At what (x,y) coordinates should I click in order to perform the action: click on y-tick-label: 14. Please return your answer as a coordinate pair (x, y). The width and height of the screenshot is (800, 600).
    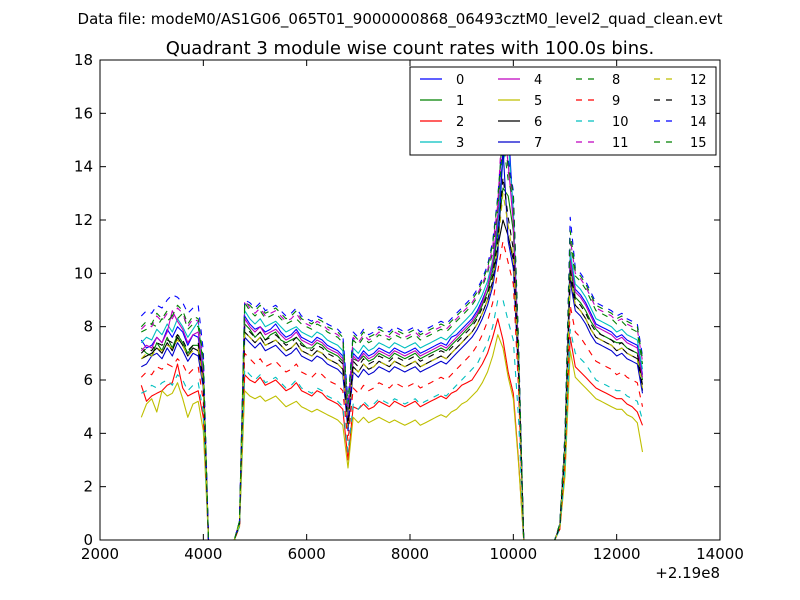
    Looking at the image, I should click on (83, 167).